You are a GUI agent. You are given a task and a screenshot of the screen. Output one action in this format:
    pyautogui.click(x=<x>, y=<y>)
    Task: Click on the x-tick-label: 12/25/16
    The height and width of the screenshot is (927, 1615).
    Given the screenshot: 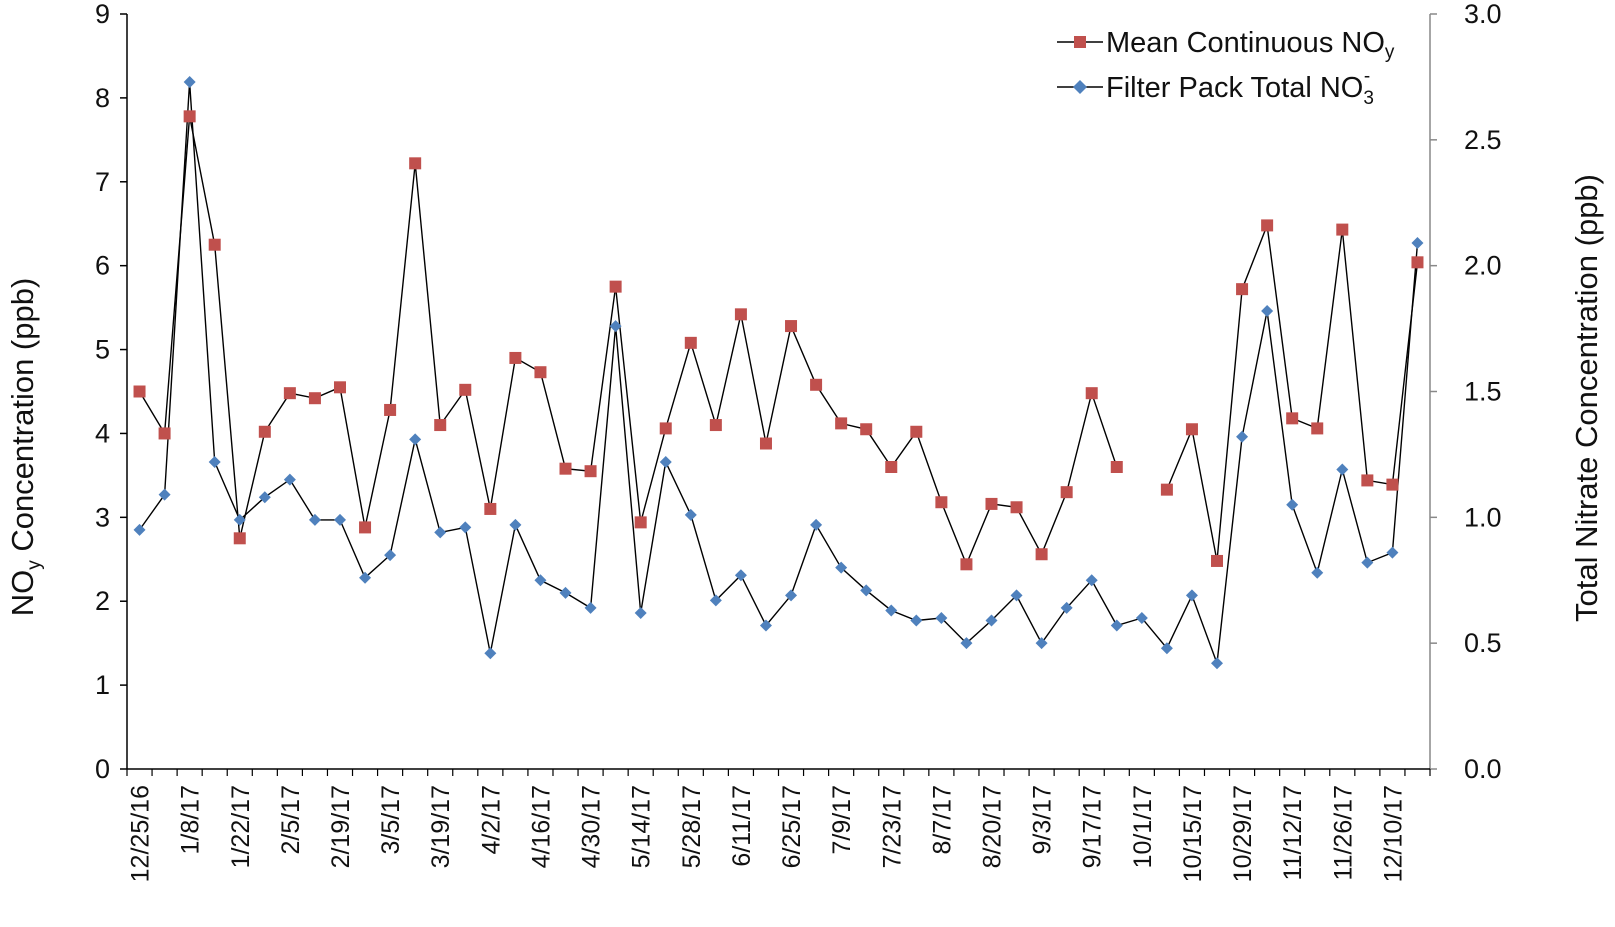 What is the action you would take?
    pyautogui.click(x=141, y=833)
    